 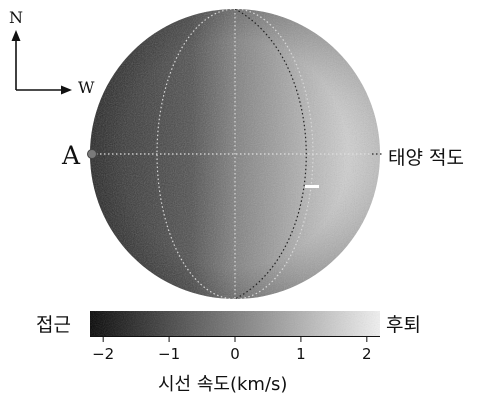 What do you see at coordinates (86, 87) in the screenshot?
I see `west-label: W` at bounding box center [86, 87].